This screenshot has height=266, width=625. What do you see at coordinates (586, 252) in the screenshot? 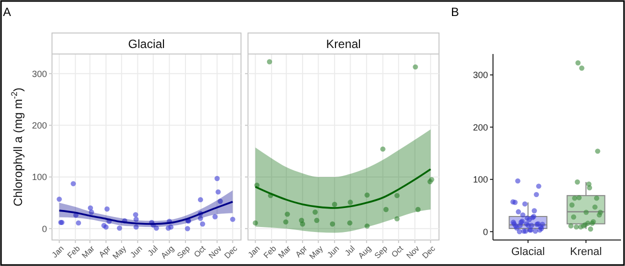
I see `x-tick-label: Krenal` at bounding box center [586, 252].